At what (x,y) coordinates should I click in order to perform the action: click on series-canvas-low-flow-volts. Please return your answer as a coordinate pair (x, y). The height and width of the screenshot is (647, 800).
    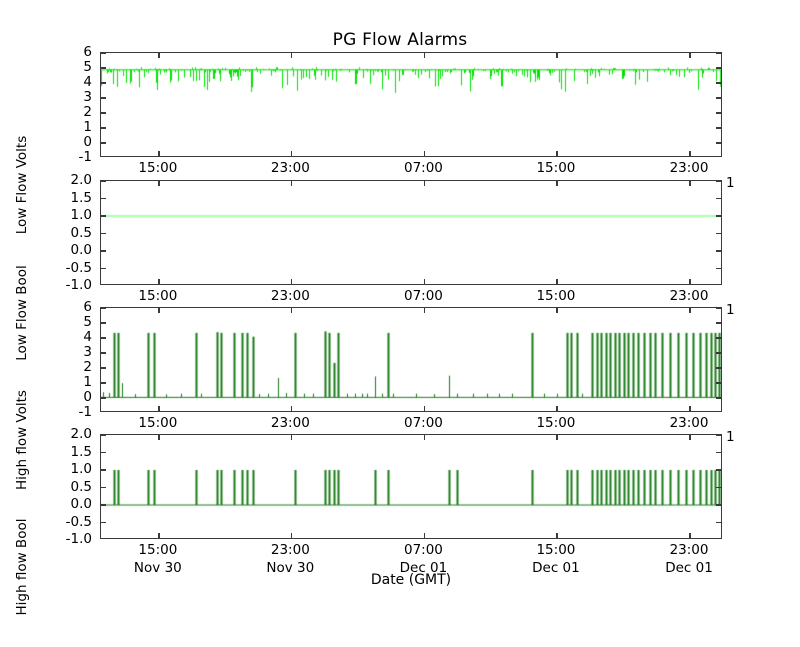
    Looking at the image, I should click on (411, 104).